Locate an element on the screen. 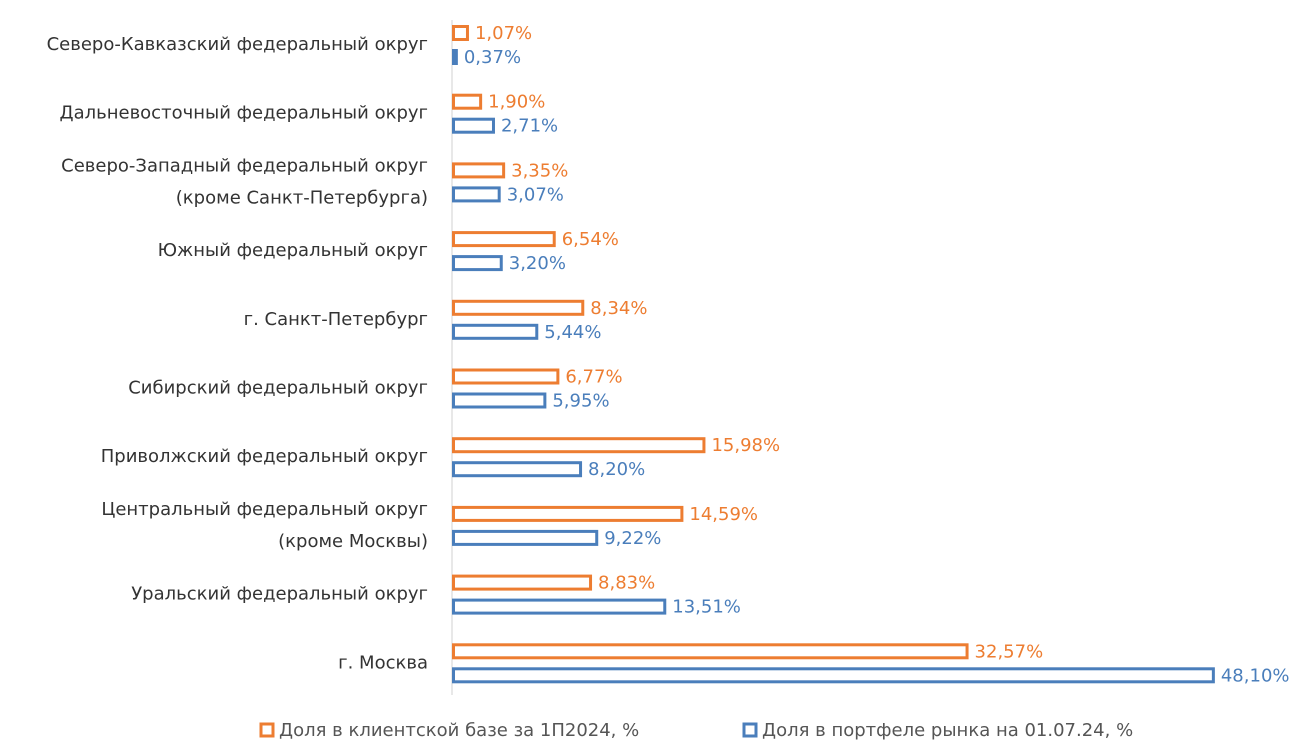 The height and width of the screenshot is (740, 1301). value-label: 32,57% is located at coordinates (1009, 651).